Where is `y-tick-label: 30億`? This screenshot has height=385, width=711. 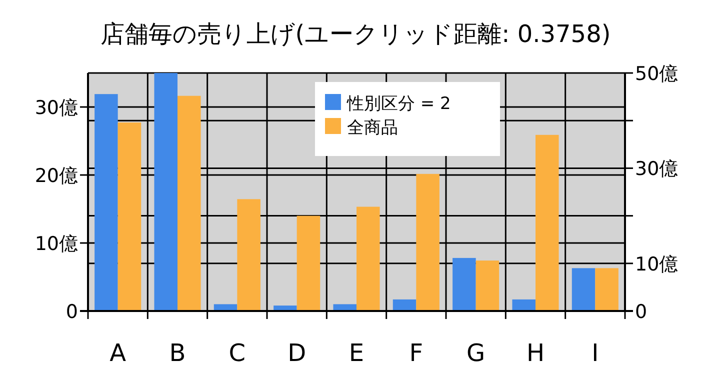
y-tick-label: 30億 is located at coordinates (56, 108).